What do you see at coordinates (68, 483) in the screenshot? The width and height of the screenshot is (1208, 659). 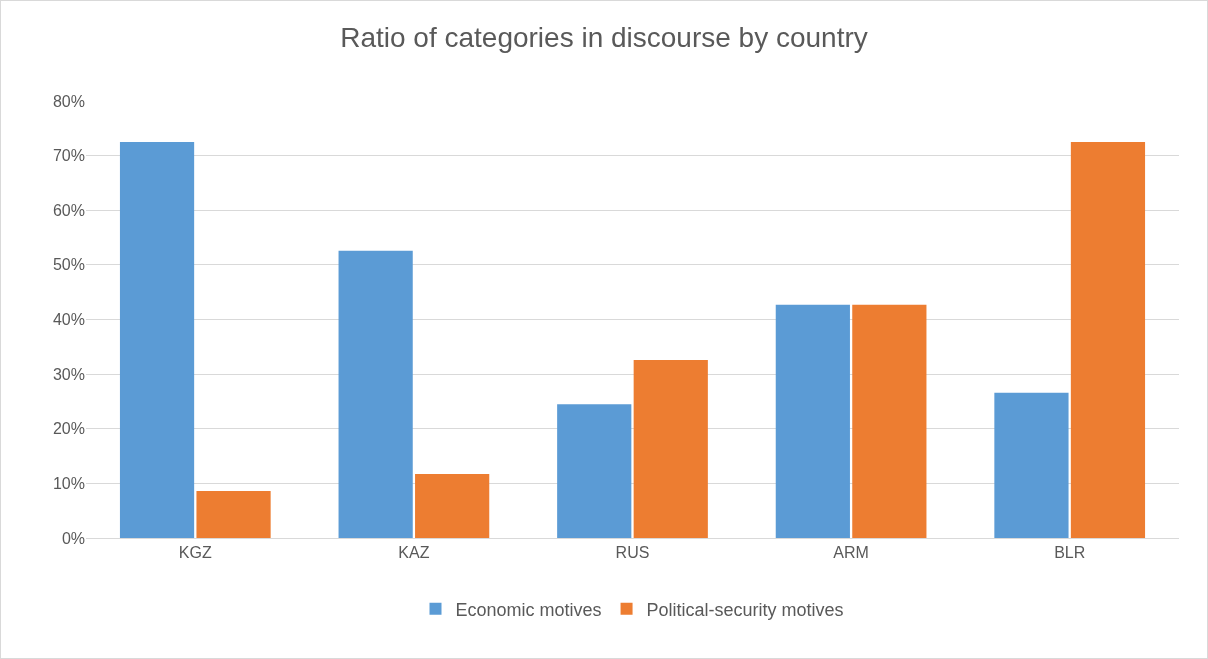 I see `y-tick-label: 10%` at bounding box center [68, 483].